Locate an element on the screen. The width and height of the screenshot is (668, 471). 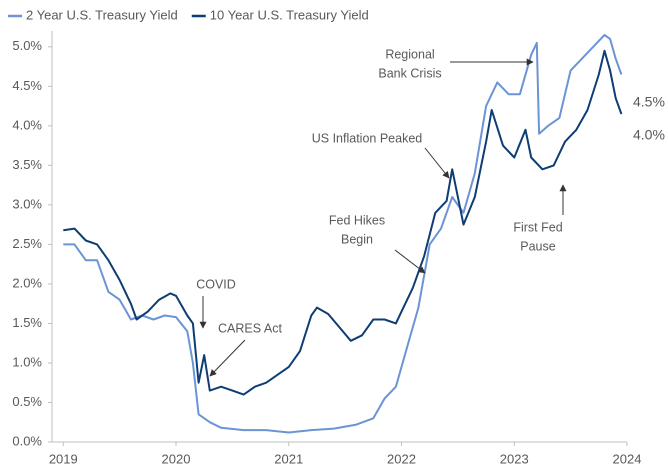
y-tick-label: 4.0% is located at coordinates (27, 124).